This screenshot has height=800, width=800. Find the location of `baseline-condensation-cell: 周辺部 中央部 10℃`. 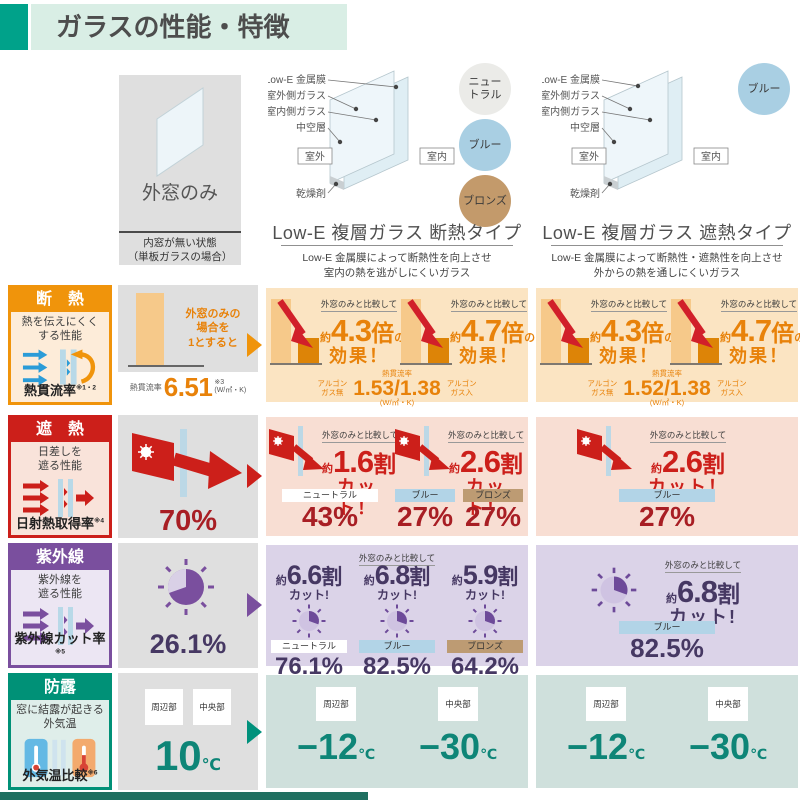

baseline-condensation-cell: 周辺部 中央部 10℃ is located at coordinates (188, 731).